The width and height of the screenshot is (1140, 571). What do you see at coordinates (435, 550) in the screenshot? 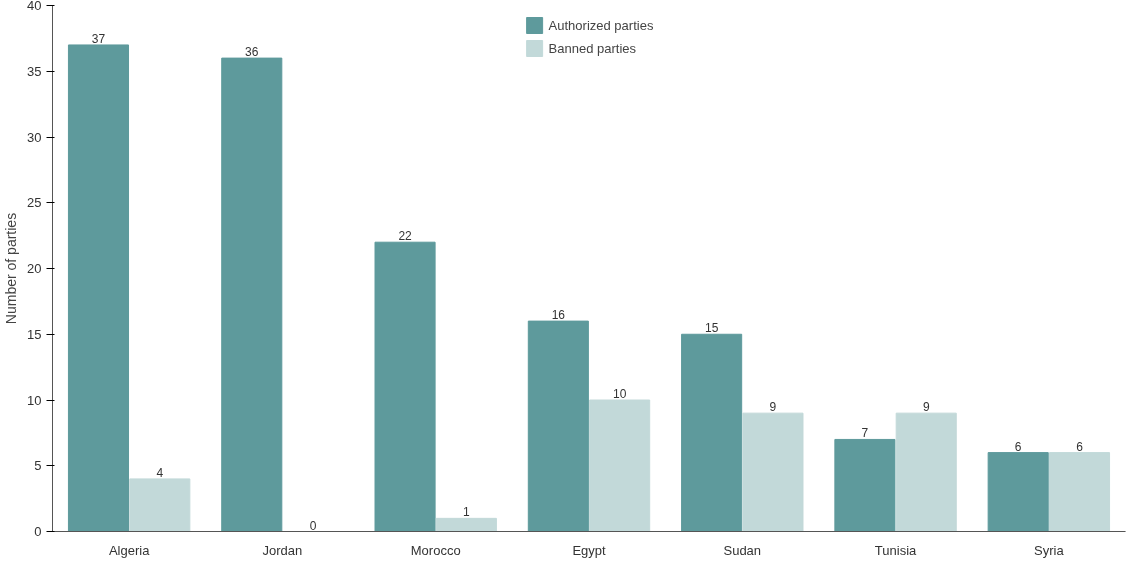
I see `x-tick-label: Morocco` at bounding box center [435, 550].